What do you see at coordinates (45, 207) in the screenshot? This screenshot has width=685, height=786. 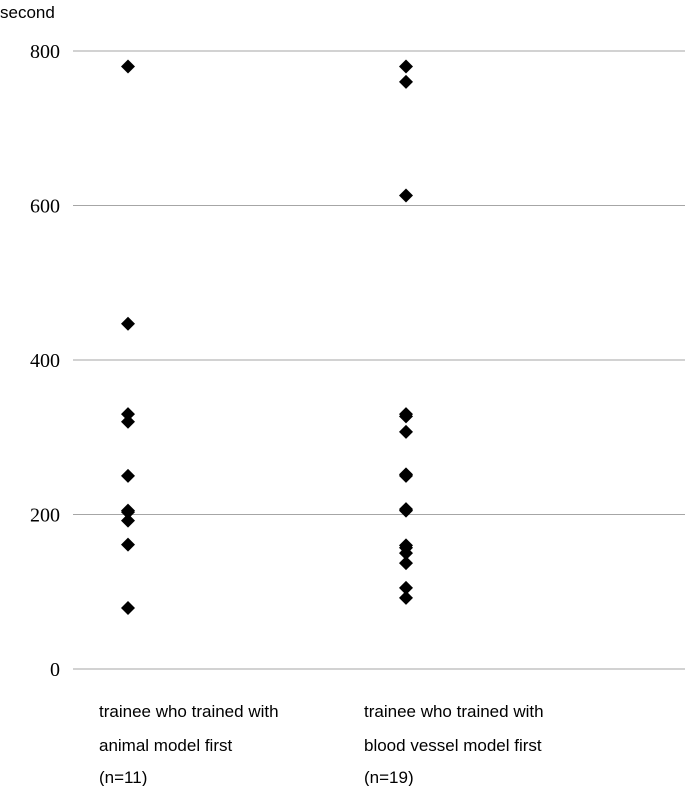 I see `y-tick-label: 600` at bounding box center [45, 207].